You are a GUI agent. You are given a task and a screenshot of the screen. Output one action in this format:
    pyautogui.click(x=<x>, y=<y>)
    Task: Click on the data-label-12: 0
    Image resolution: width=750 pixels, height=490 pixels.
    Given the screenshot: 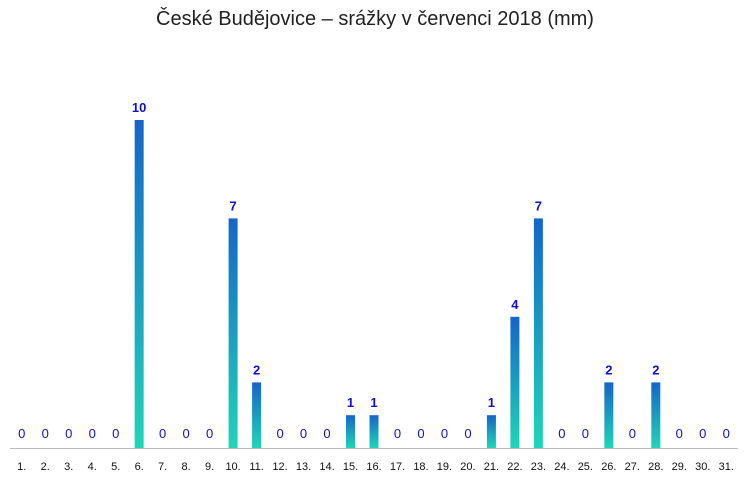 What is the action you would take?
    pyautogui.click(x=279, y=433)
    